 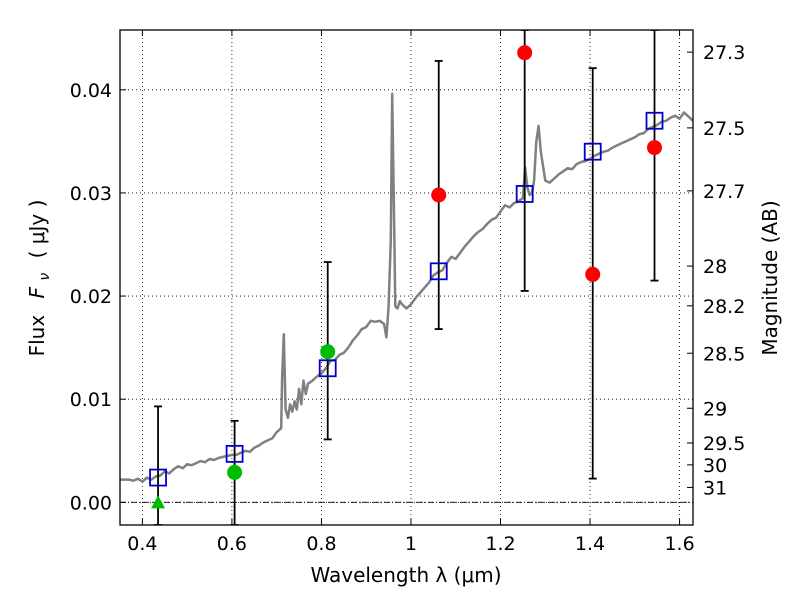 I want to click on x-axis-title: Wavelength λ (μm), so click(x=405, y=575).